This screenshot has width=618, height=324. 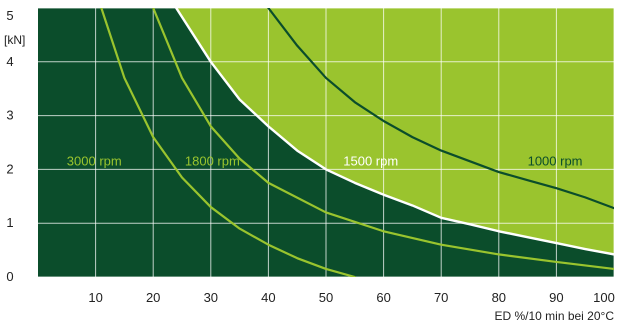 I want to click on x-axis-label: ED %/10 min bei 20°C, so click(x=554, y=316).